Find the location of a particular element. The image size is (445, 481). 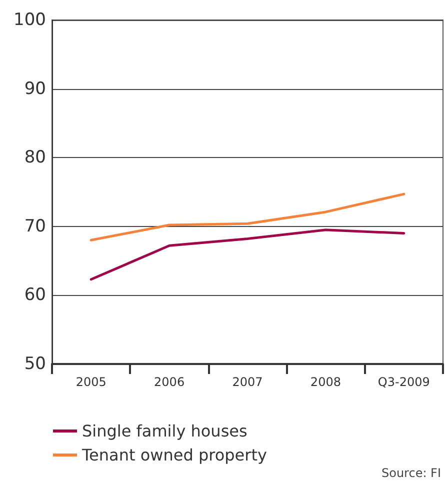

x-tick-label: 2005 is located at coordinates (91, 382).